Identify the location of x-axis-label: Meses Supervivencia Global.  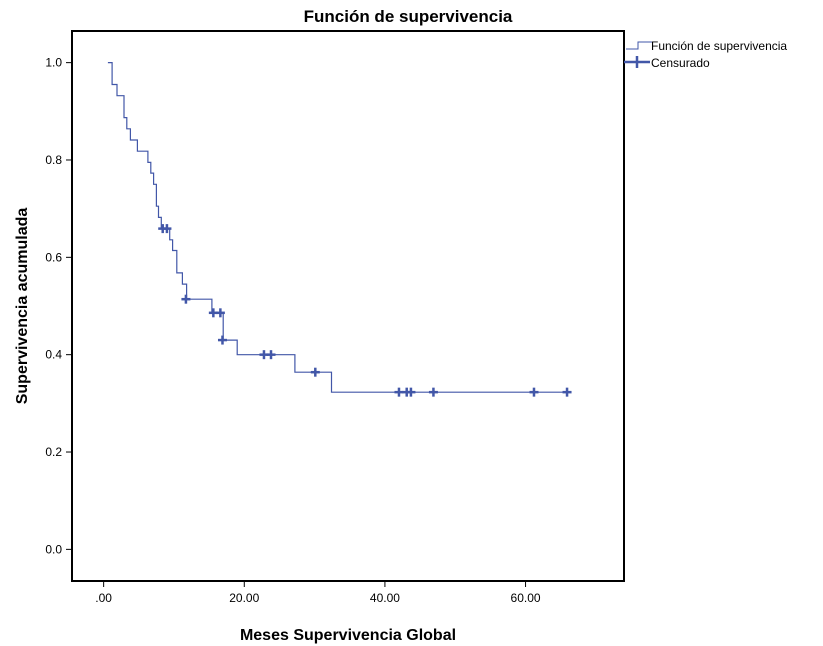
(348, 635).